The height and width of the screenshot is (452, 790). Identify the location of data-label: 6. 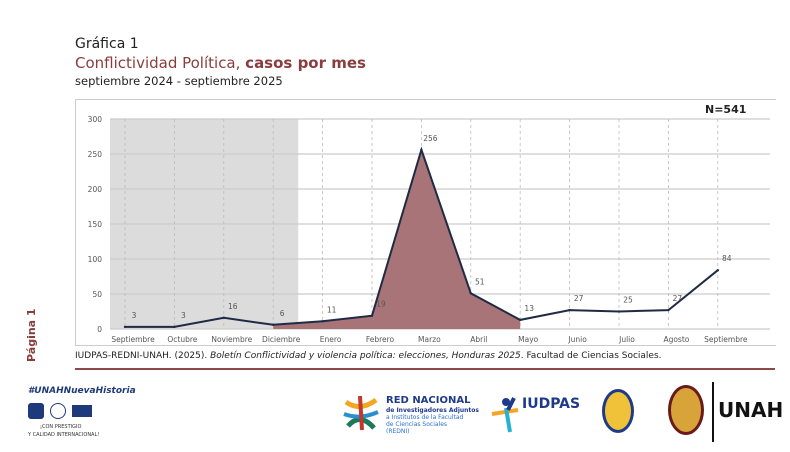
(282, 313).